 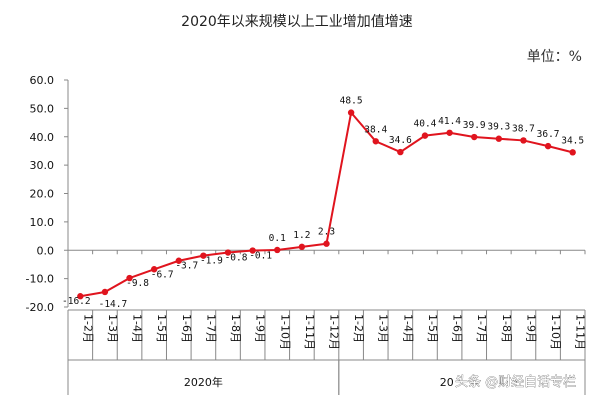 I want to click on data-label: -16.2, so click(x=76, y=301).